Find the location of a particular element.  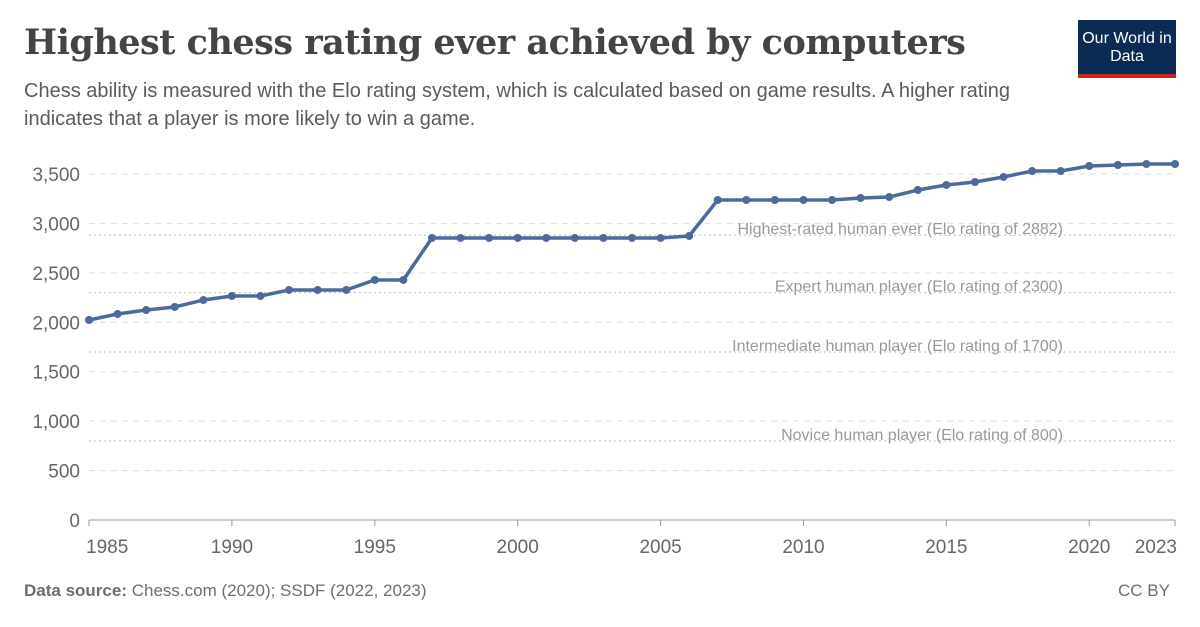

x-tick-label: 2010 is located at coordinates (803, 547).